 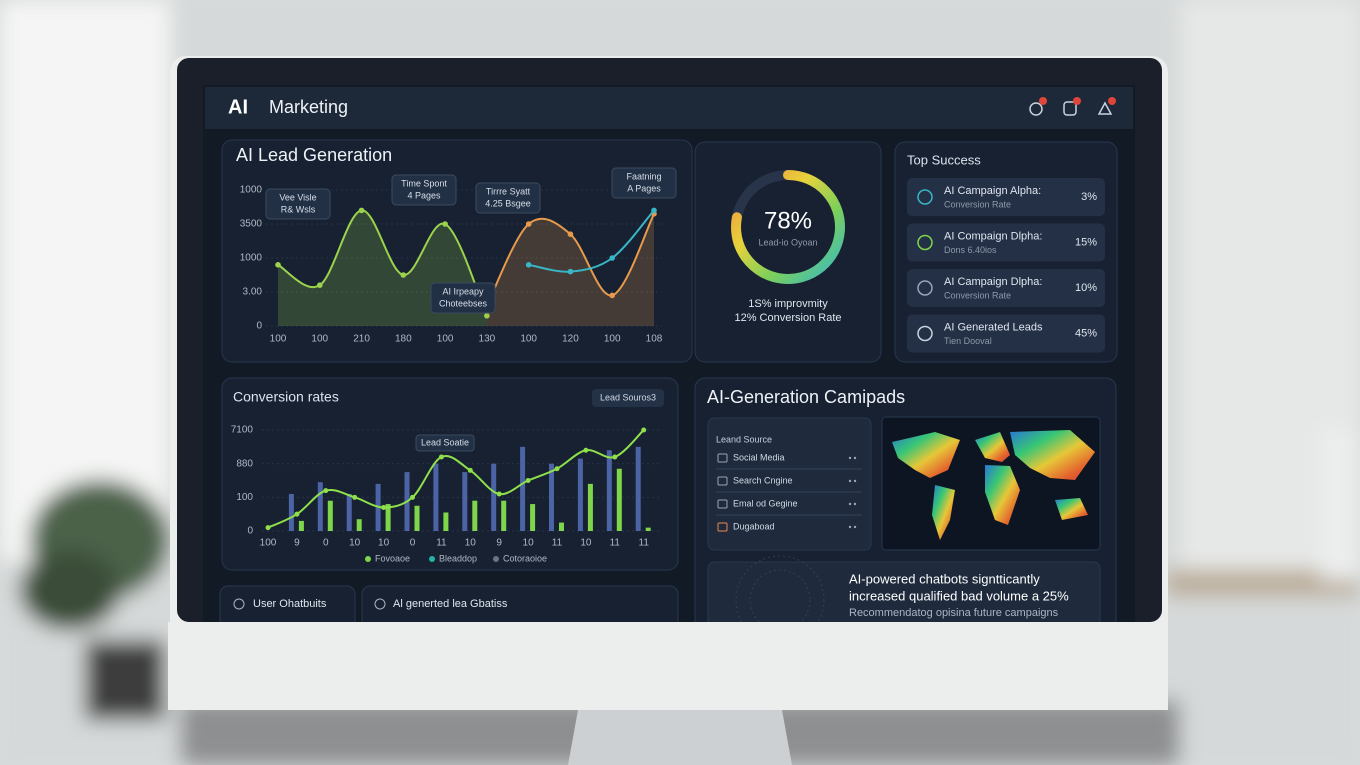 What do you see at coordinates (680, 737) in the screenshot?
I see `monitor-stand` at bounding box center [680, 737].